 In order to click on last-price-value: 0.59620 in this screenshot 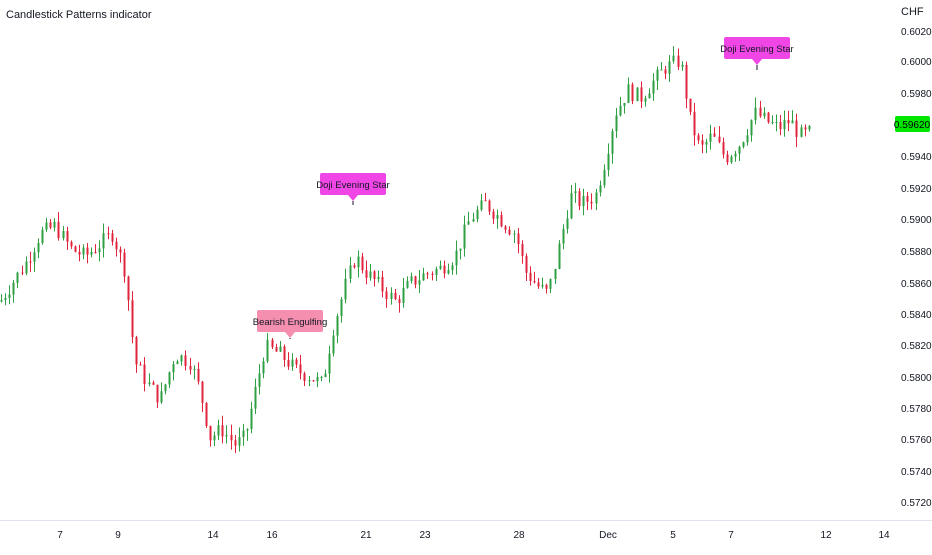, I will do `click(912, 125)`.